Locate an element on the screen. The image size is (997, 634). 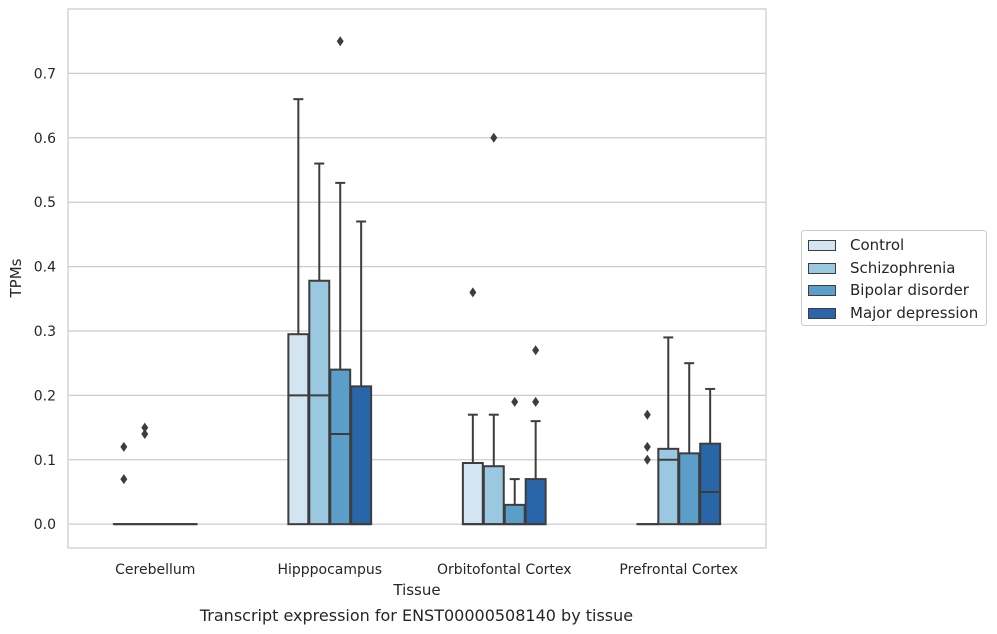
x-tick-label: Hipppocampus is located at coordinates (329, 570).